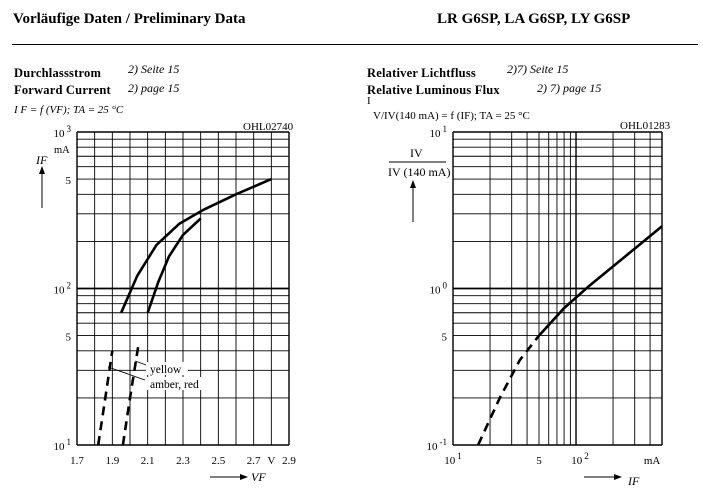 The width and height of the screenshot is (703, 492). Describe the element at coordinates (183, 461) in the screenshot. I see `x-tick-label: 2.3` at that location.